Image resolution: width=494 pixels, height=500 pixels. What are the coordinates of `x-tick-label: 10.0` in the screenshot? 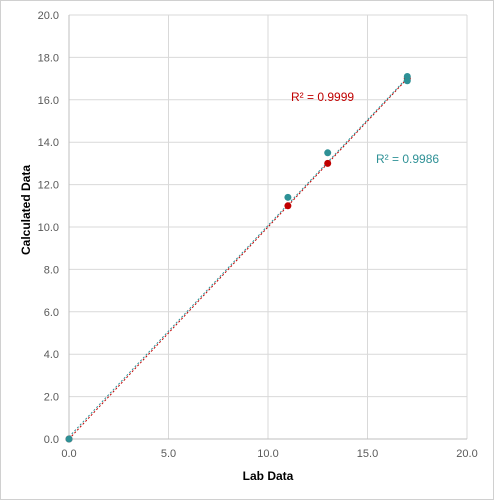 It's located at (267, 454).